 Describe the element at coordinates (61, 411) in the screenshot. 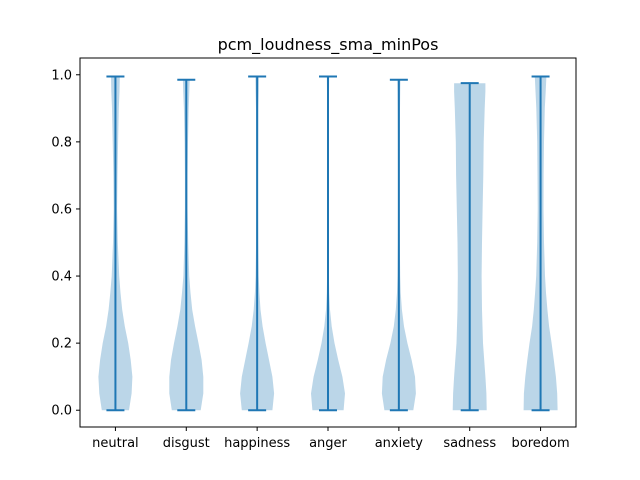

I see `y-tick-label: 0.0` at that location.